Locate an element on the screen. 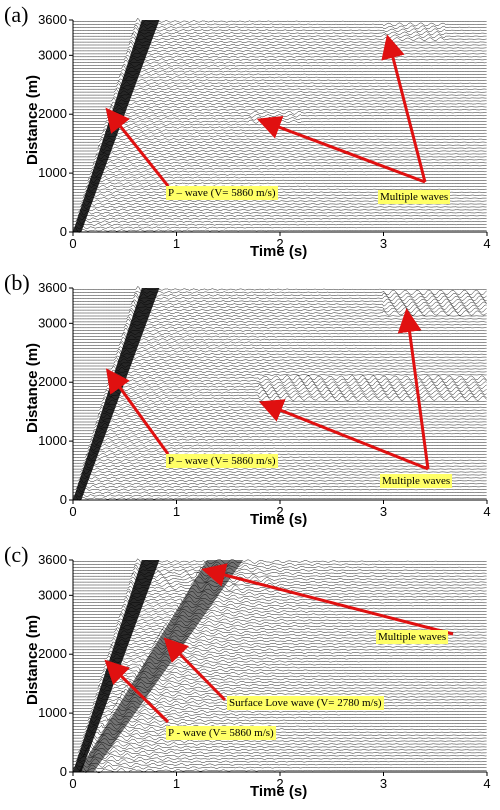 This screenshot has height=810, width=500. y-tick-label: 3000 is located at coordinates (52, 54).